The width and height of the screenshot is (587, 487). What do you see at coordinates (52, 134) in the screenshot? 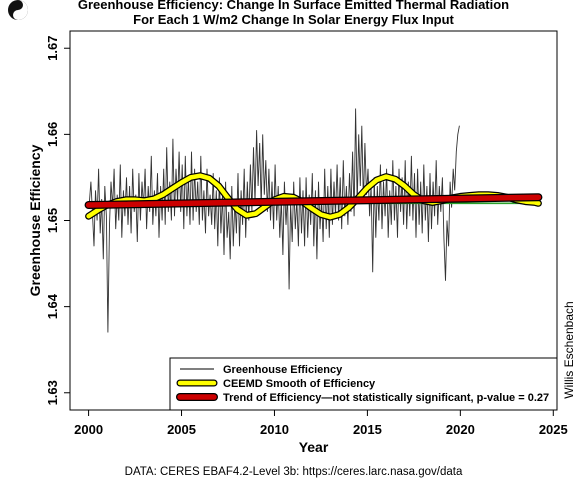
I see `y-tick-label: 1.66` at bounding box center [52, 134].